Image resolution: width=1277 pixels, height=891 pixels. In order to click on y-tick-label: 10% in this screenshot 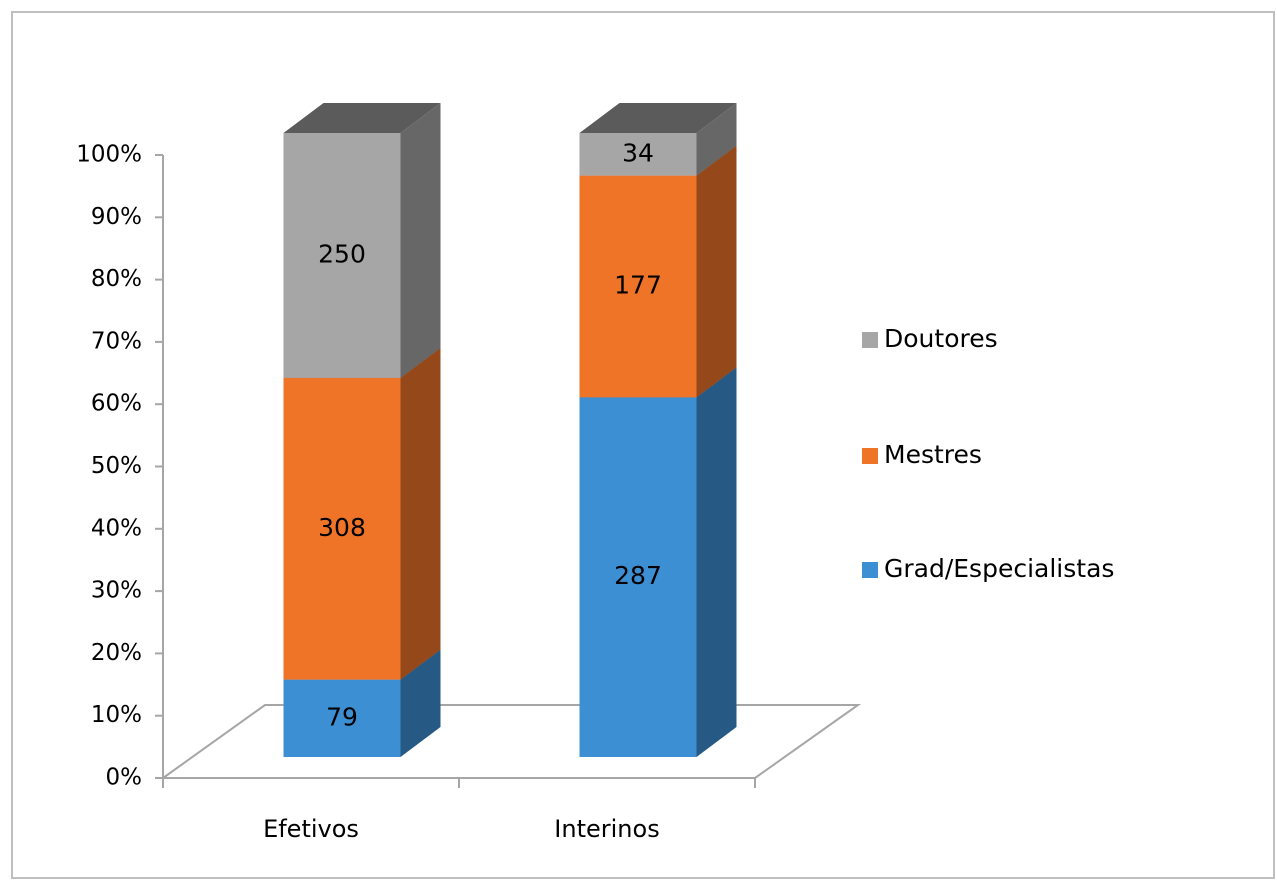, I will do `click(116, 715)`.